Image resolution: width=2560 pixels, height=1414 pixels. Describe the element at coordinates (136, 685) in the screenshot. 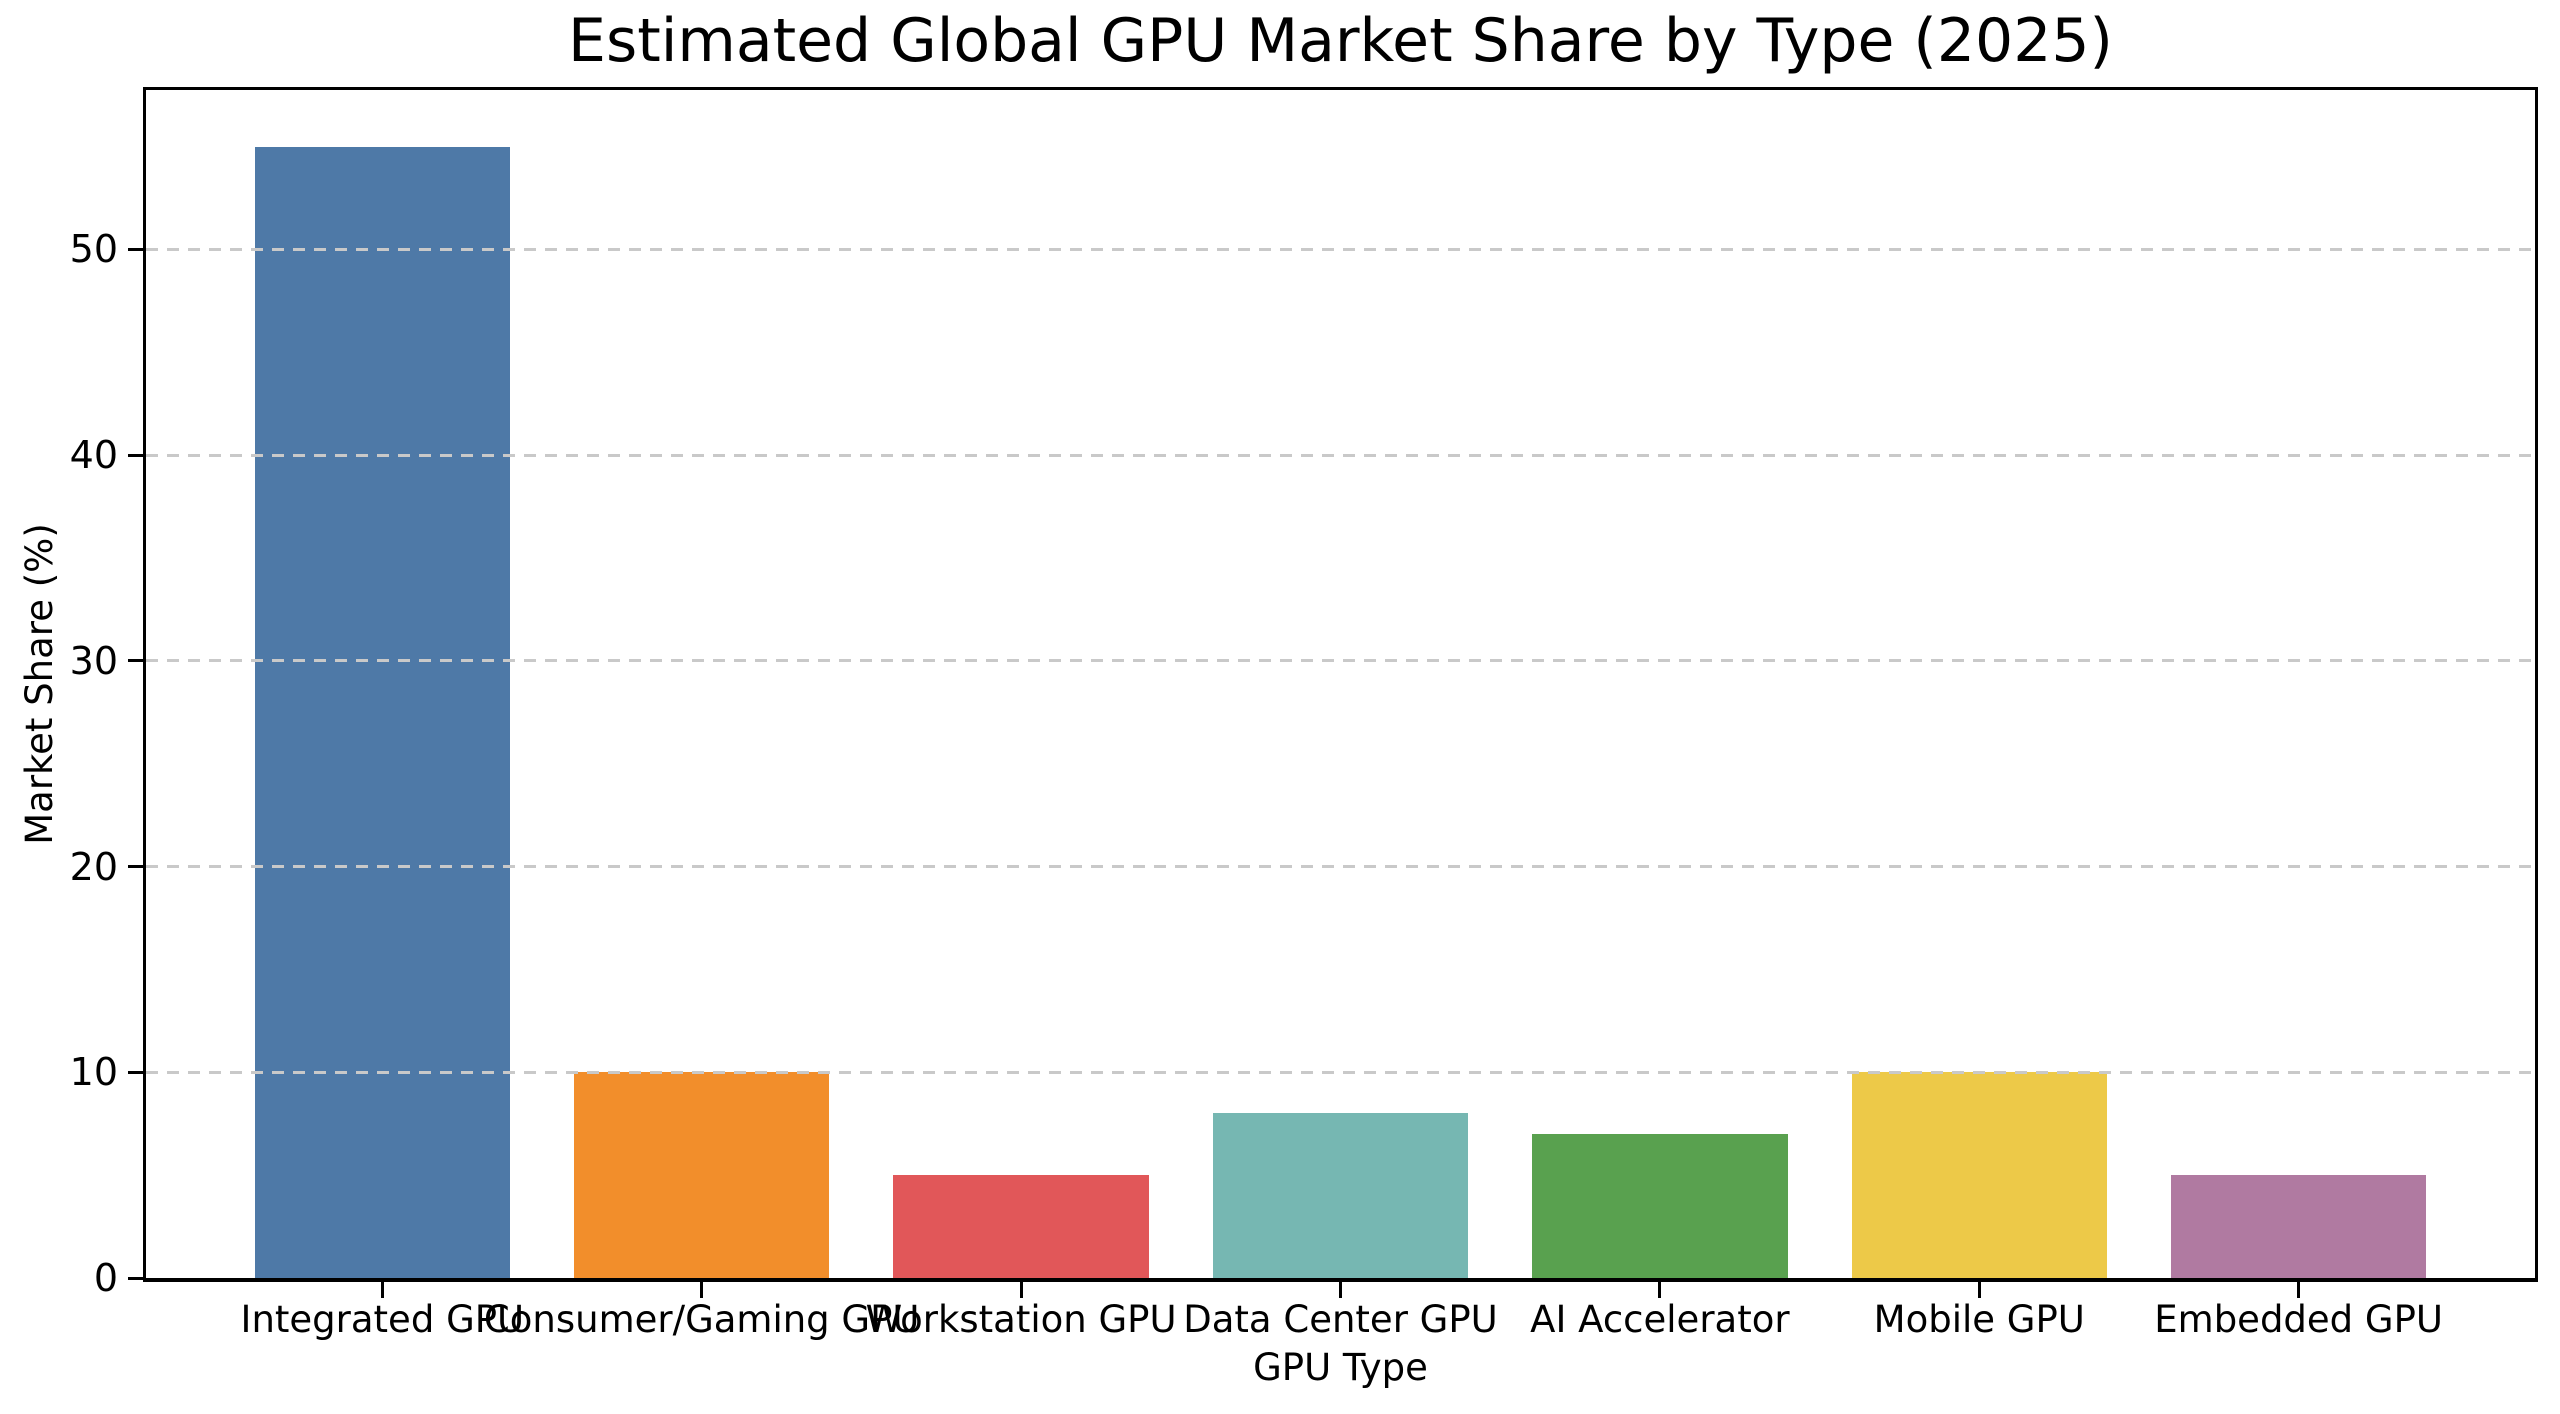

I see `y-axis-tick-marks` at that location.